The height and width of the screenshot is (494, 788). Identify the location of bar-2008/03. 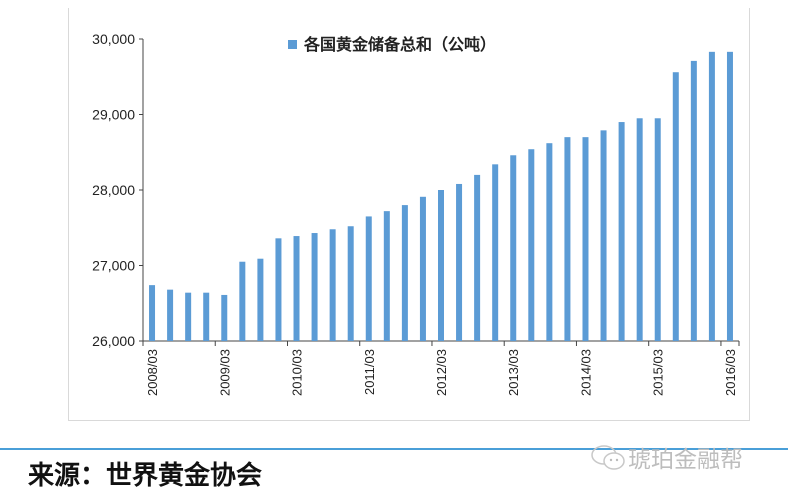
(152, 313).